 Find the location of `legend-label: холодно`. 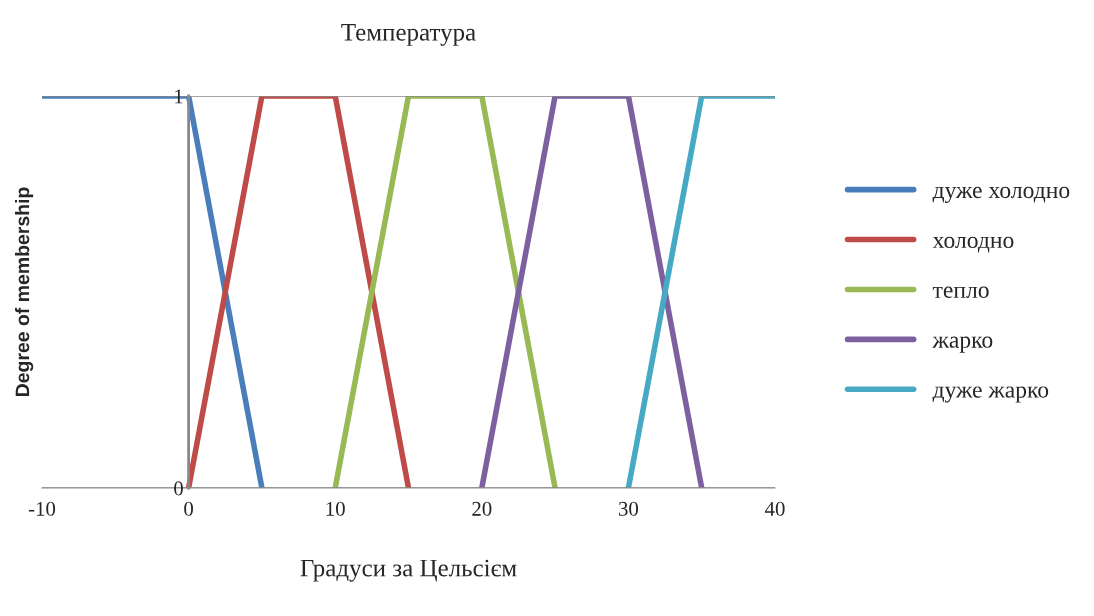

legend-label: холодно is located at coordinates (973, 244).